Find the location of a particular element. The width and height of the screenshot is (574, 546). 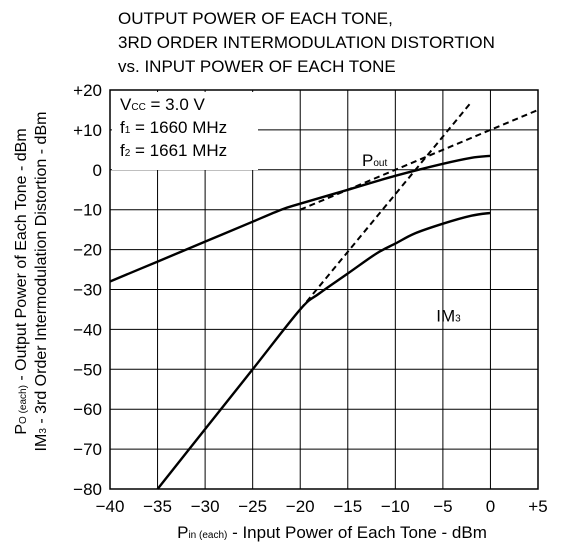

chart-title-line: OUTPUT POWER OF EACH TONE, is located at coordinates (255, 18).